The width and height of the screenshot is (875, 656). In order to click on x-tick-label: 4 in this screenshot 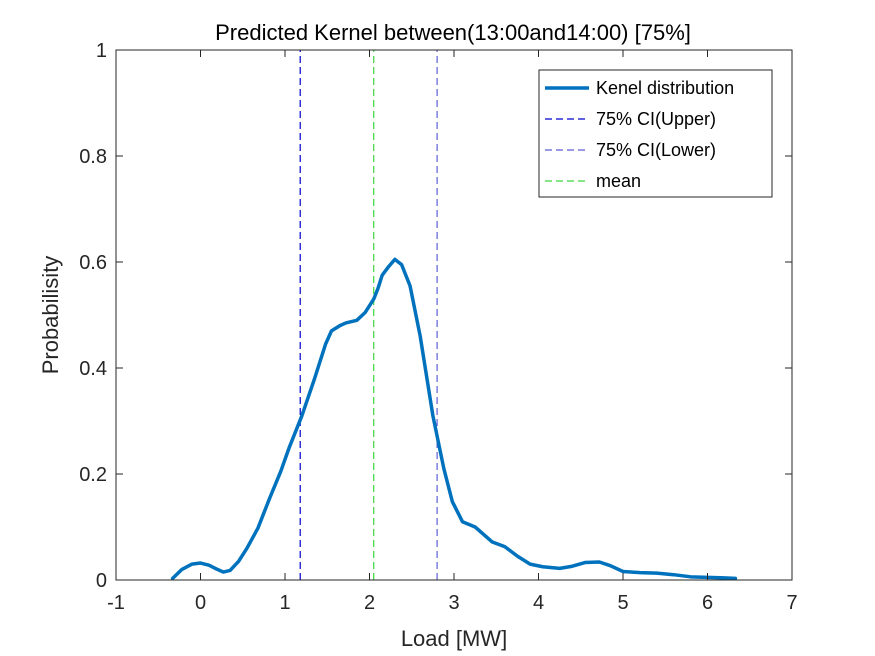, I will do `click(538, 603)`.